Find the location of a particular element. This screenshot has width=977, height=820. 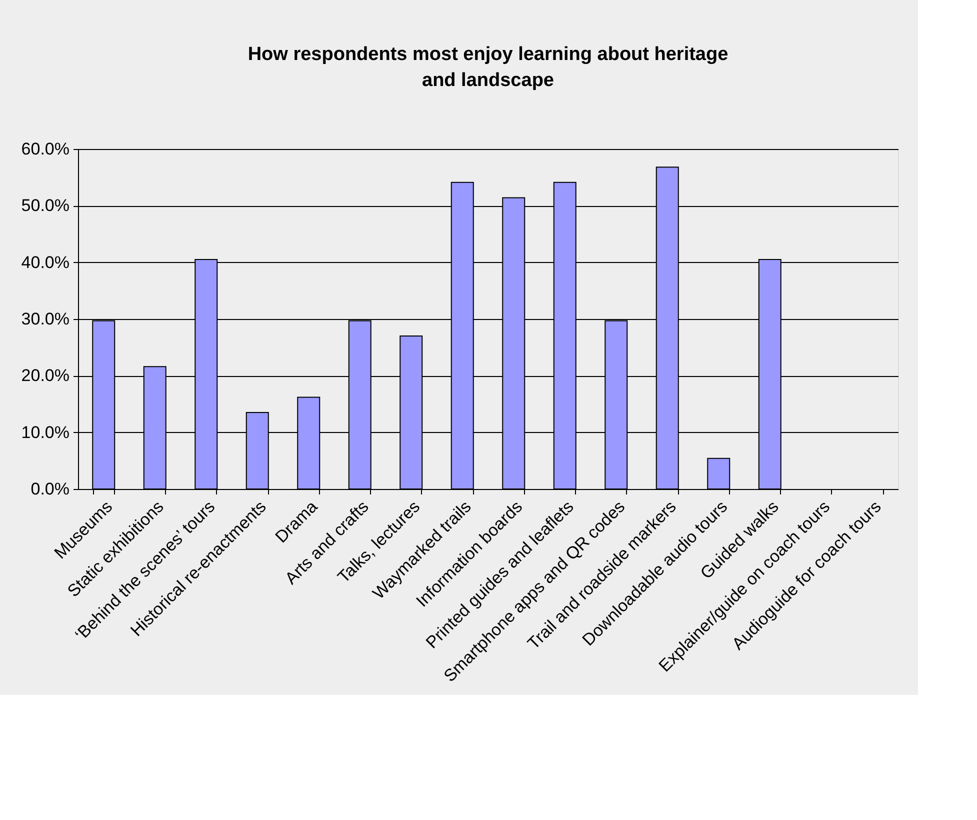

y-tick-label: 30.0% is located at coordinates (45, 319).